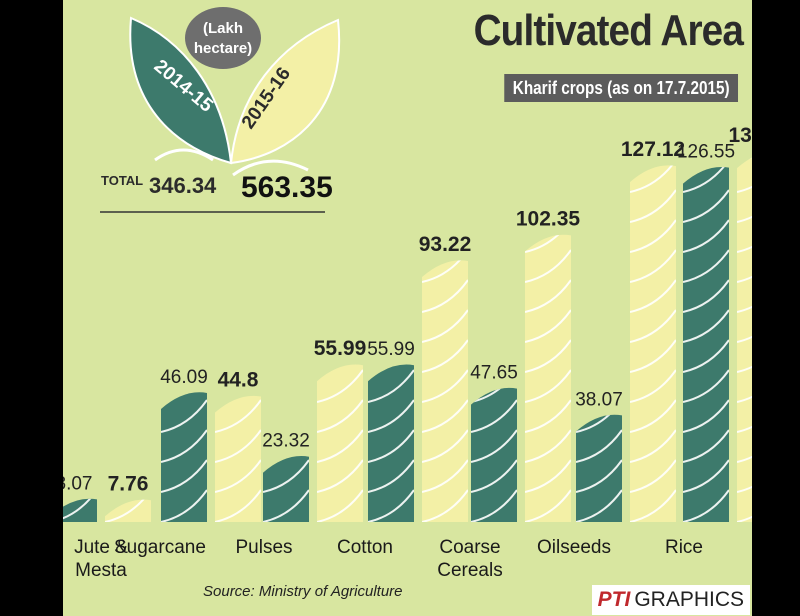 This screenshot has height=616, width=800. I want to click on value-label-coarse-cereals-2015-16: 102.35, so click(548, 218).